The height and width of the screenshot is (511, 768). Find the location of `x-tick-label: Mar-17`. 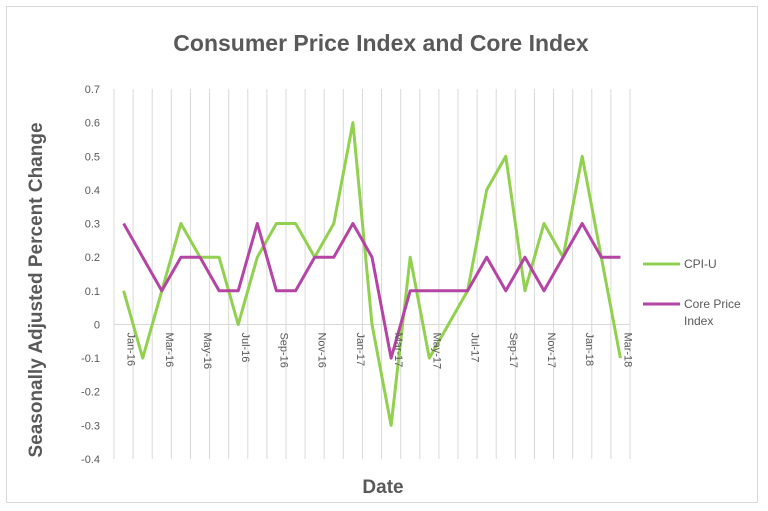

x-tick-label: Mar-17 is located at coordinates (398, 349).